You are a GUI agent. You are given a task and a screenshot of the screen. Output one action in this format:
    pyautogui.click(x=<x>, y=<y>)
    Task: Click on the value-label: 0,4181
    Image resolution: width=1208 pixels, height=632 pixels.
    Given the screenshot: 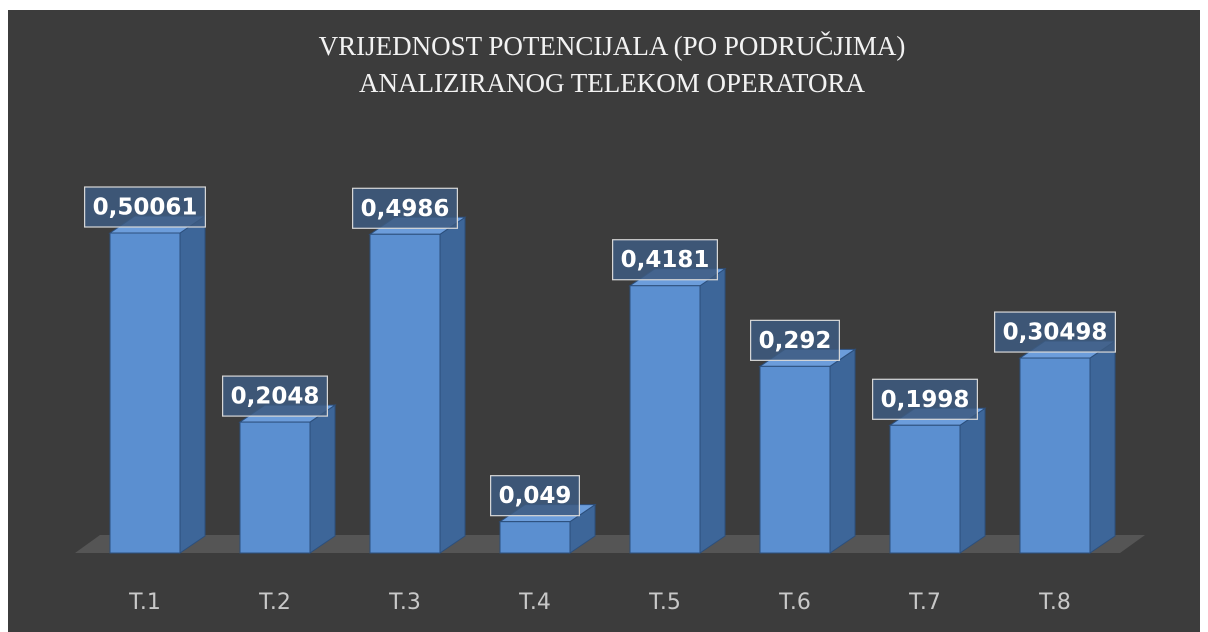 What is the action you would take?
    pyautogui.click(x=665, y=260)
    